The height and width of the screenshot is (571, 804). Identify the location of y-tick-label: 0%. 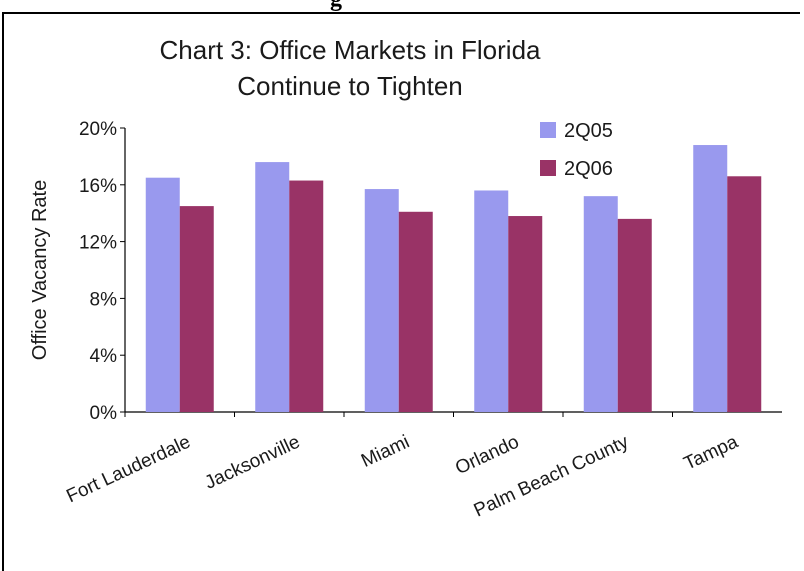
(104, 413).